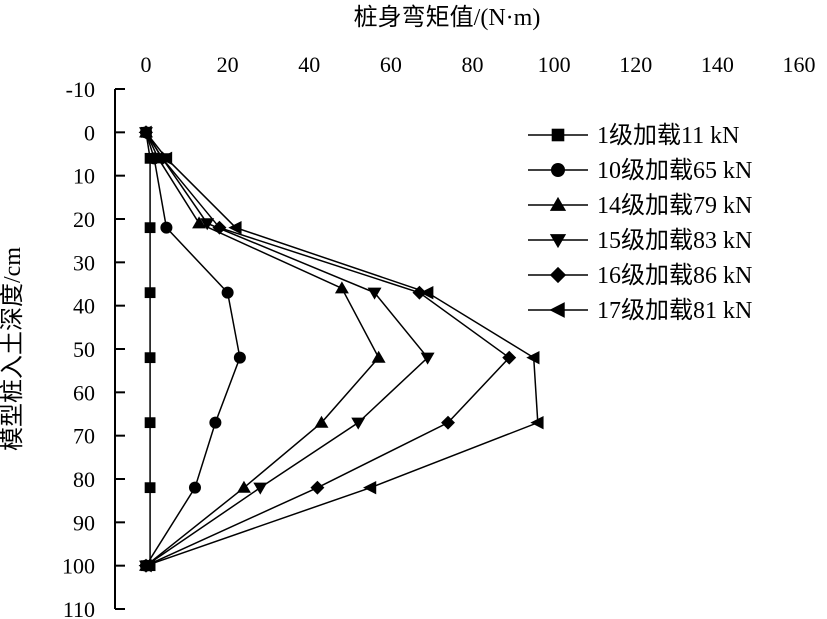 The height and width of the screenshot is (619, 827). What do you see at coordinates (674, 275) in the screenshot?
I see `legend-label: 16级加载86 kN` at bounding box center [674, 275].